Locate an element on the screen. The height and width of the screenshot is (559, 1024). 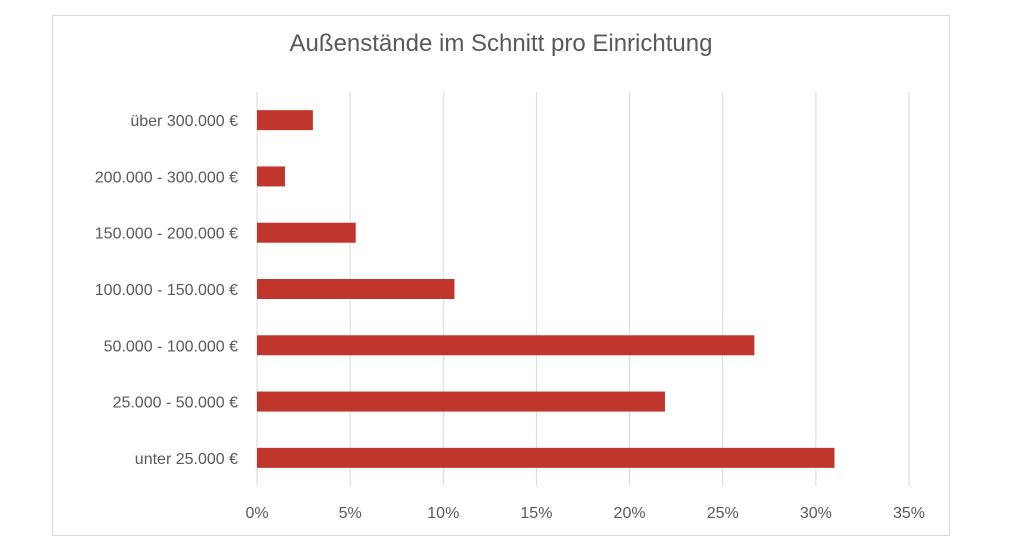
x-tick-label: 5% is located at coordinates (350, 513).